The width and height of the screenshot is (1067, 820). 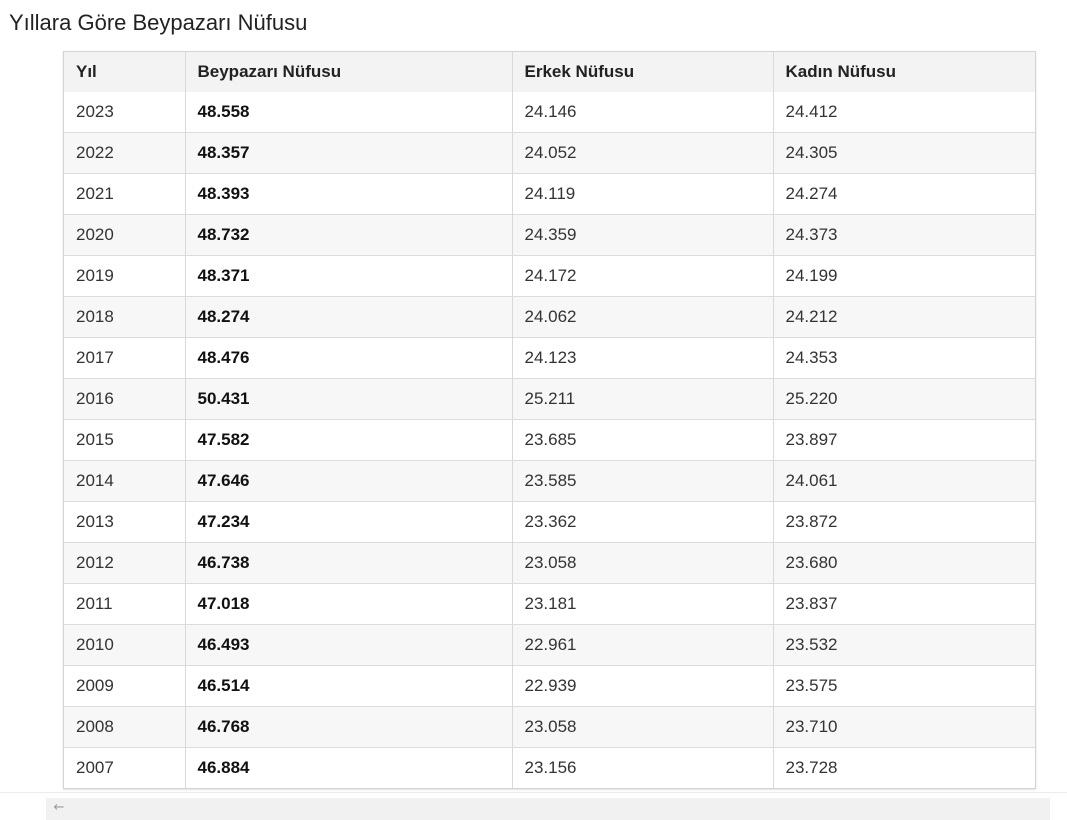 I want to click on cell-total-population: 48.274, so click(x=348, y=317).